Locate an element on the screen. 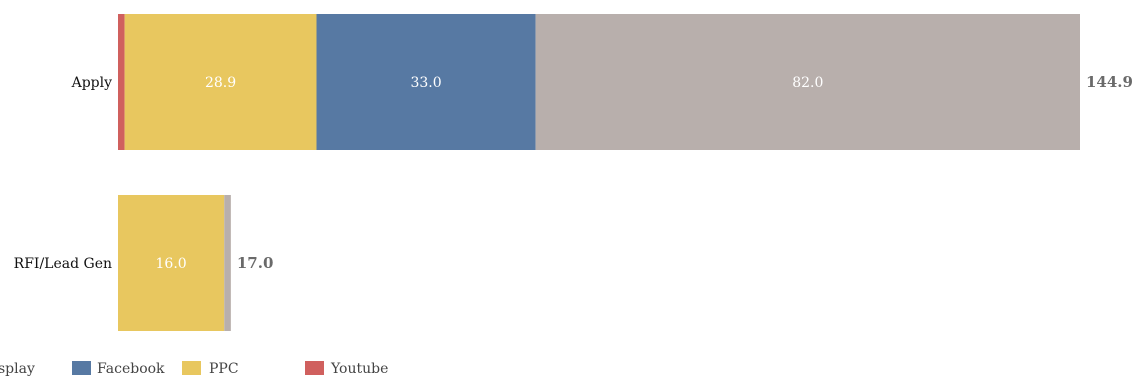  legend-label-facebook: Facebook is located at coordinates (131, 369).